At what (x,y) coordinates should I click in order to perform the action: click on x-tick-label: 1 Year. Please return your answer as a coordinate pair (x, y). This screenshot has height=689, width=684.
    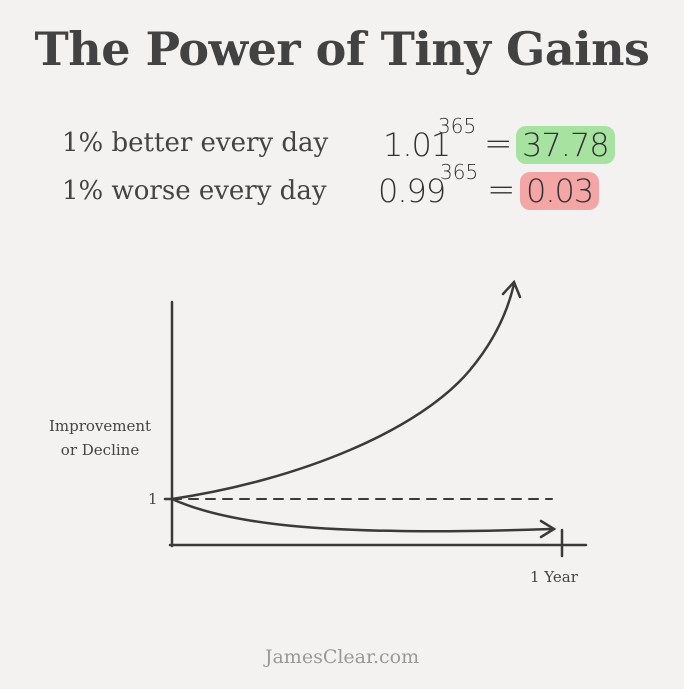
    Looking at the image, I should click on (554, 577).